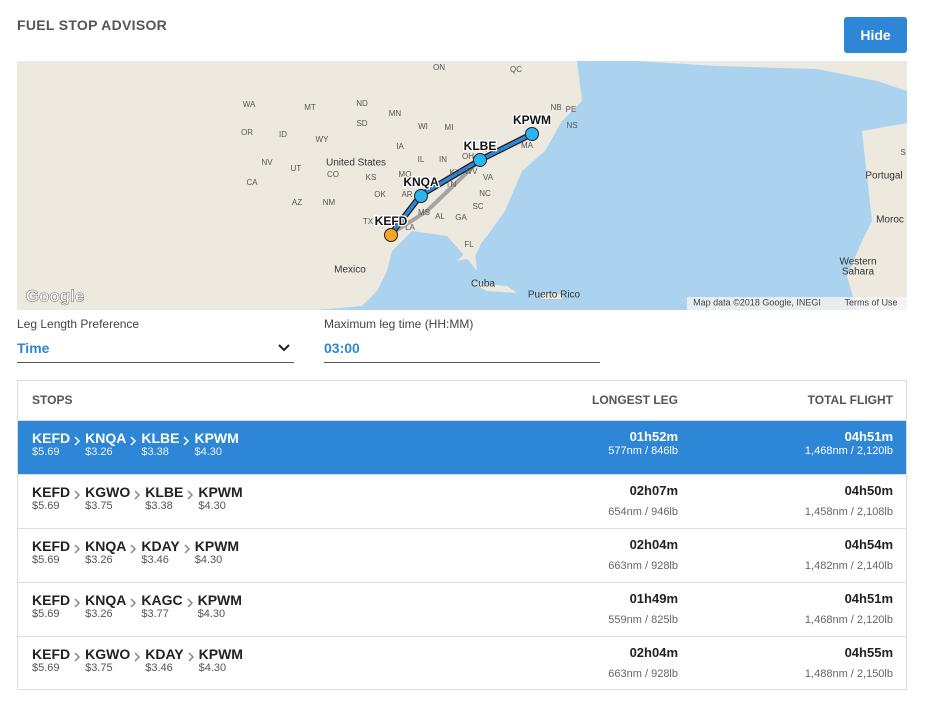 The image size is (926, 706). Describe the element at coordinates (162, 600) in the screenshot. I see `stop-code: KAGC` at that location.